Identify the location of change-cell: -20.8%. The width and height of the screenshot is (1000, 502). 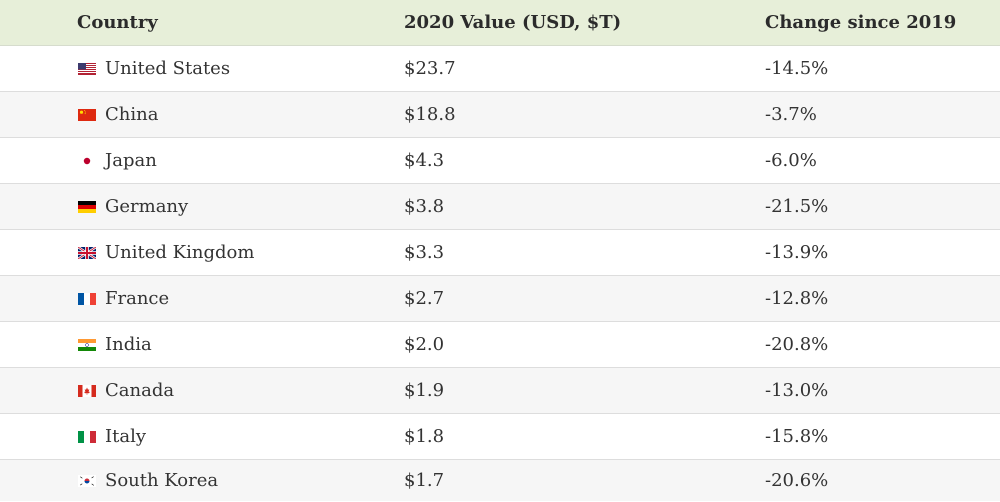
(797, 344).